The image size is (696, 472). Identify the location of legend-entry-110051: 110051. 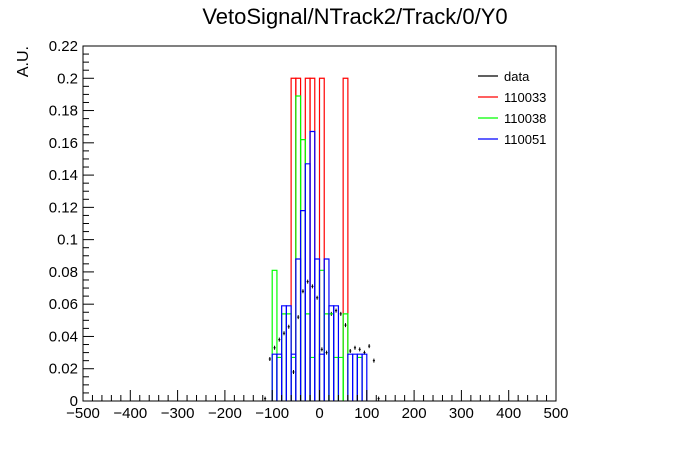
(512, 139).